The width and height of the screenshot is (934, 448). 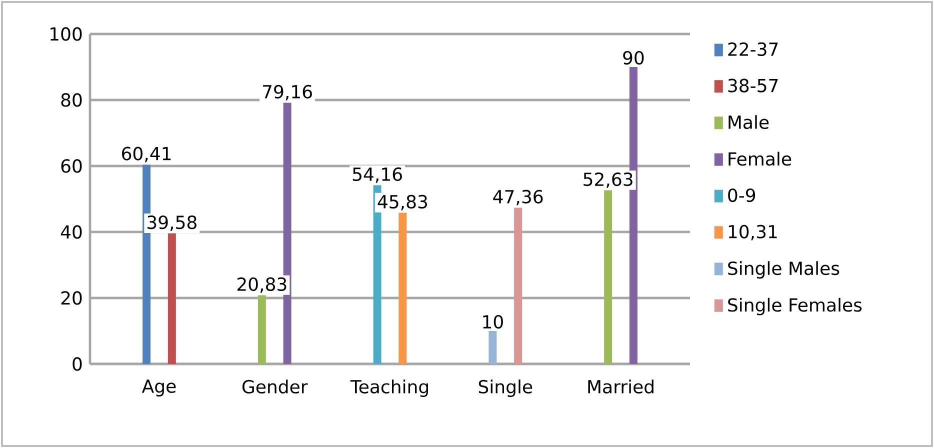 I want to click on legend-label: Female, so click(x=760, y=159).